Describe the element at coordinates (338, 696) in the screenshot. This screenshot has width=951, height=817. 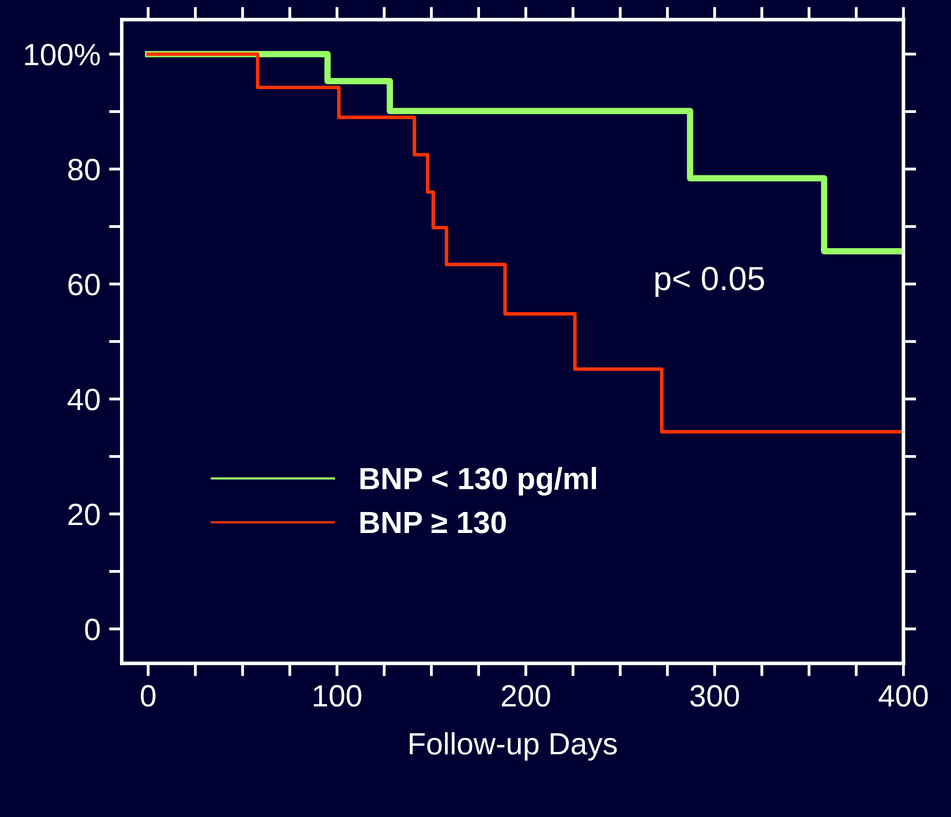
I see `x-tick-label: 100` at that location.